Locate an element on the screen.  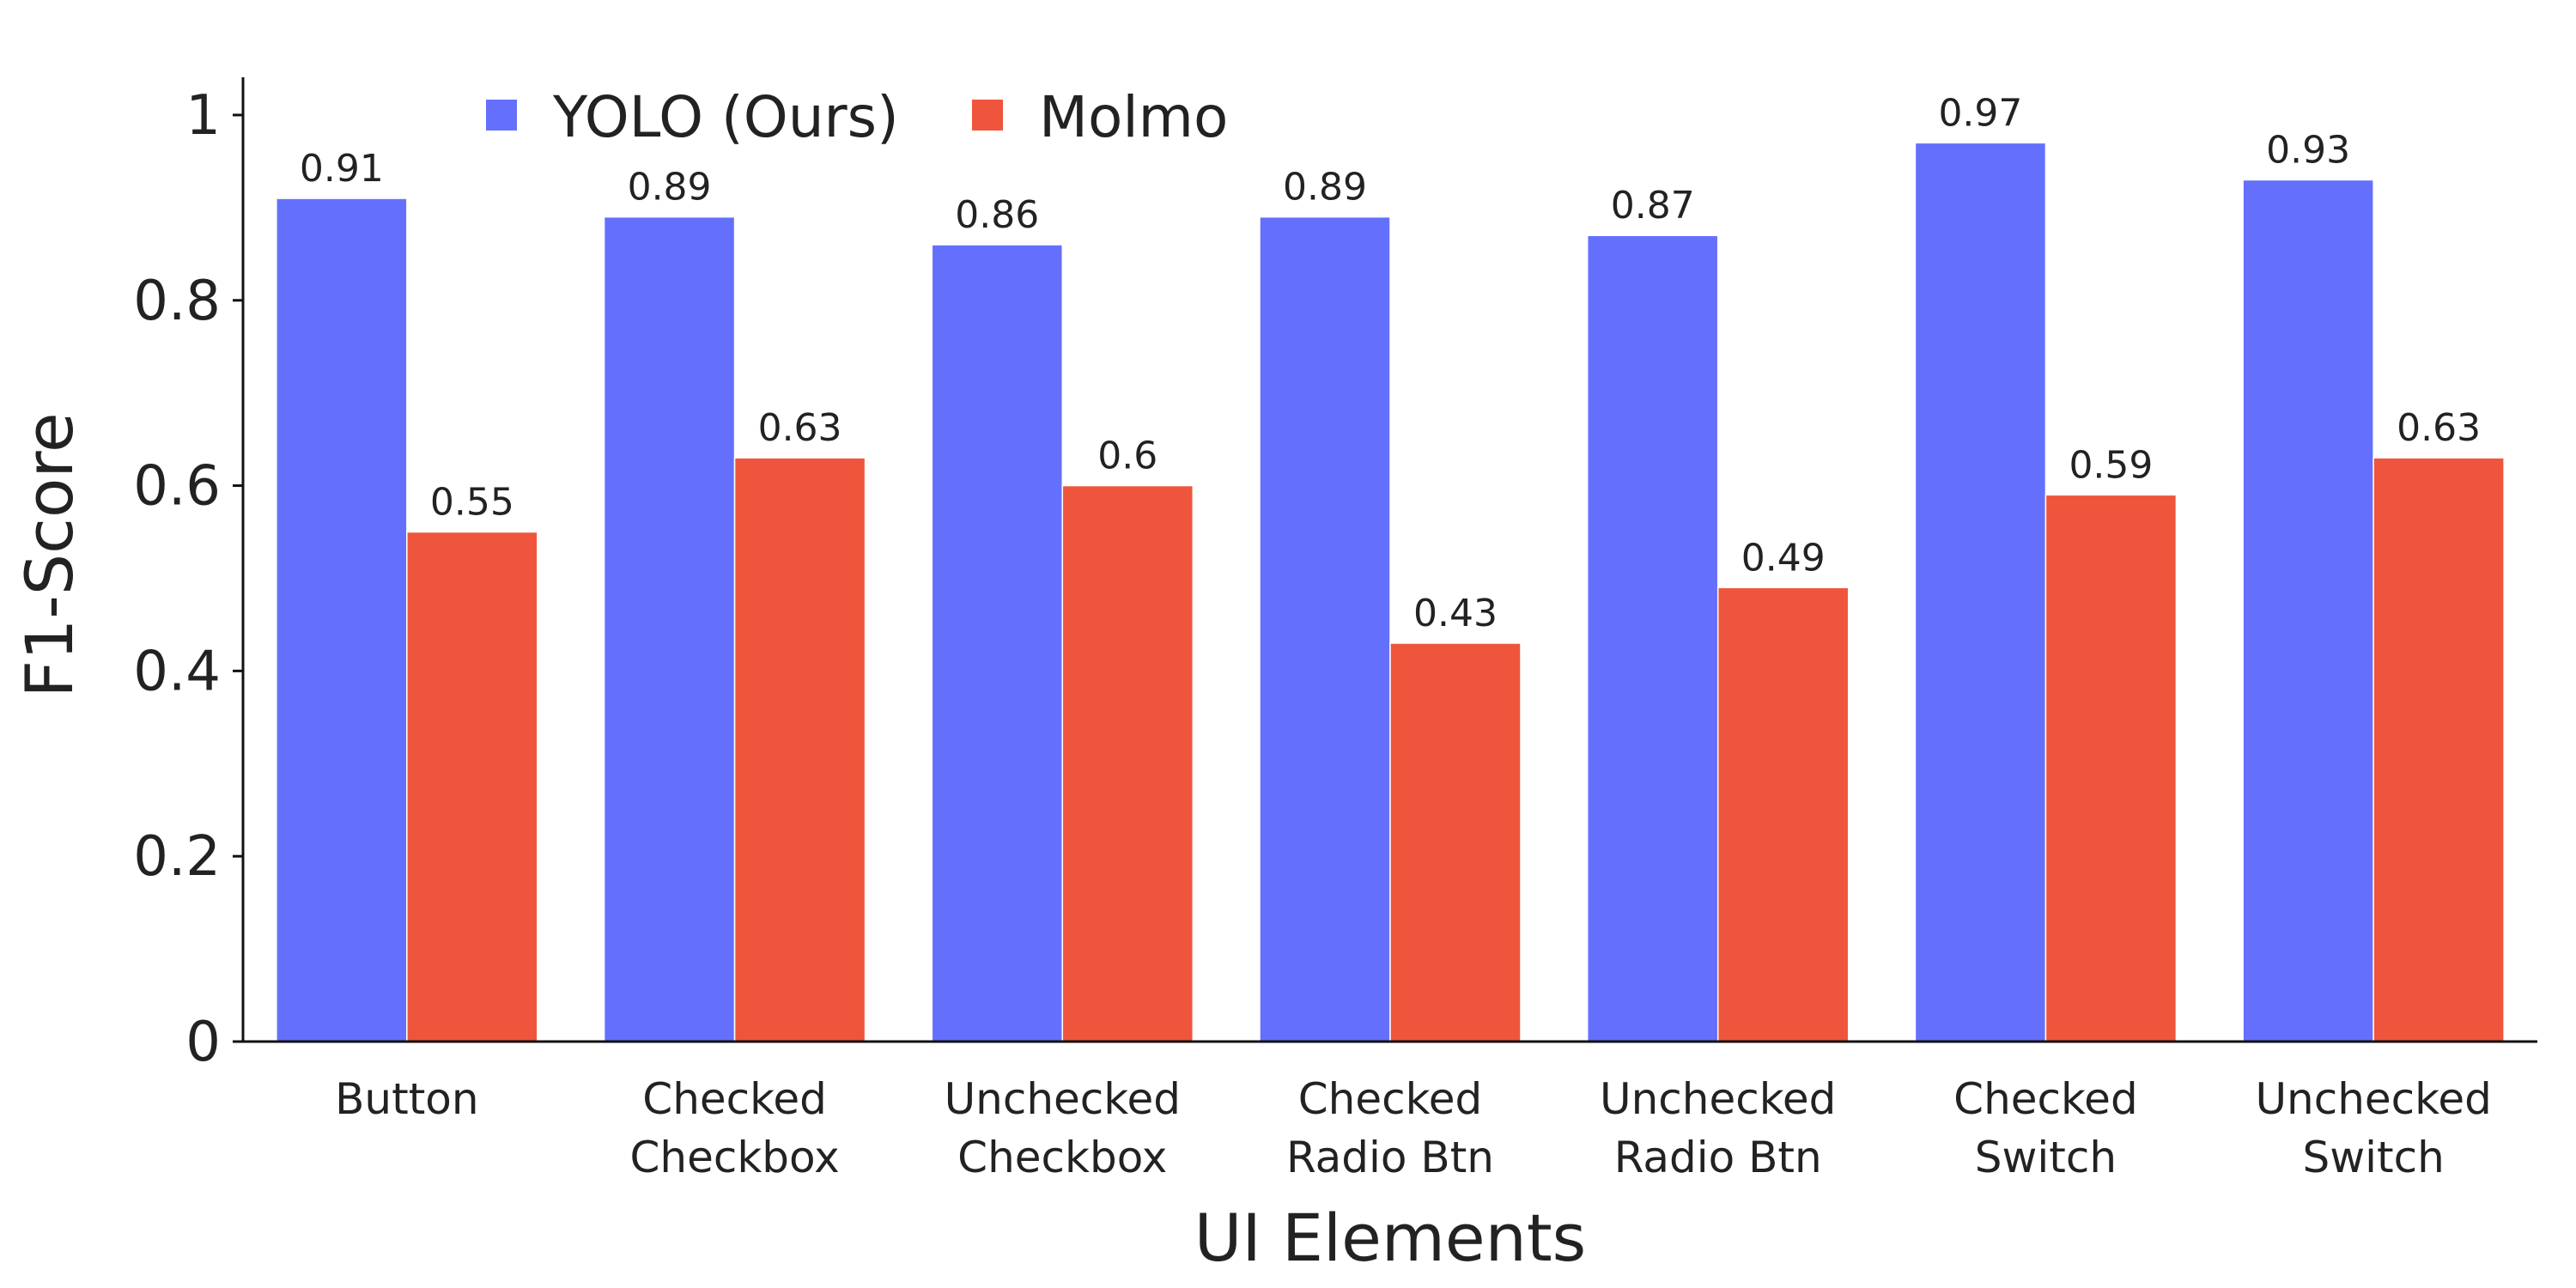
x-tick-label: Unchecked Switch is located at coordinates (2373, 1128).